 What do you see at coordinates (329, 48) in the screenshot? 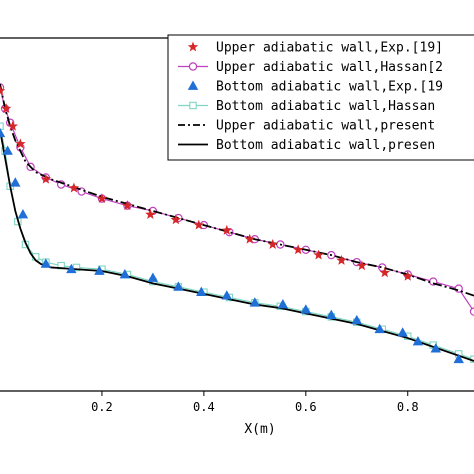
I see `legend-label: Upper adiabatic wall,Exp.[19]` at bounding box center [329, 48].